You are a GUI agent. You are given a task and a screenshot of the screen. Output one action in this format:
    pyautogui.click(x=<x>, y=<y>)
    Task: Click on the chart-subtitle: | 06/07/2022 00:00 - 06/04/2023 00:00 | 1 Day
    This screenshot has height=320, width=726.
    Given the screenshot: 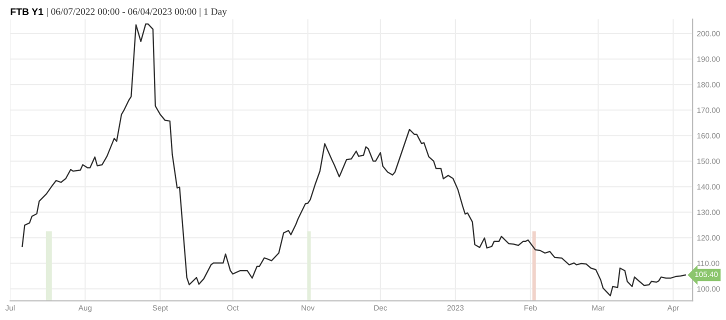 What is the action you would take?
    pyautogui.click(x=137, y=12)
    